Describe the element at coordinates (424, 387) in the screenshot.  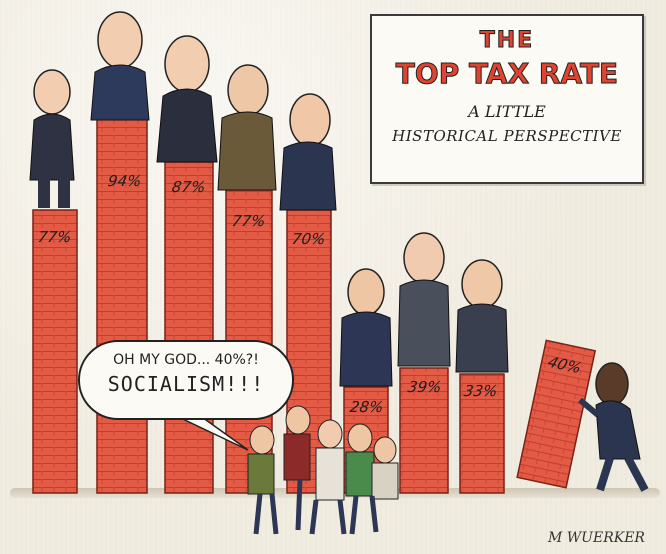
I see `bar-label-7: 39%` at that location.